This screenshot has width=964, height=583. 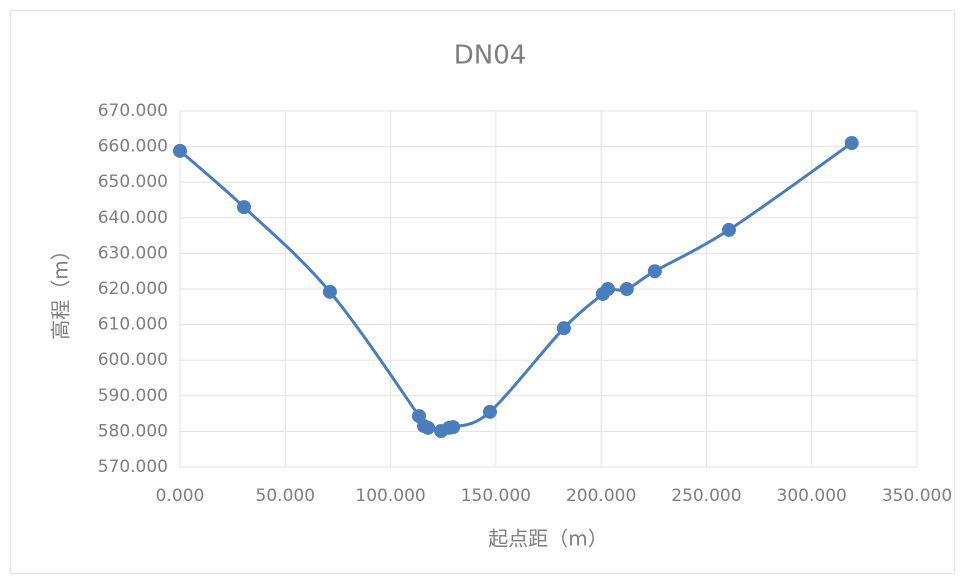 What do you see at coordinates (133, 111) in the screenshot?
I see `y-tick-label: 670.000` at bounding box center [133, 111].